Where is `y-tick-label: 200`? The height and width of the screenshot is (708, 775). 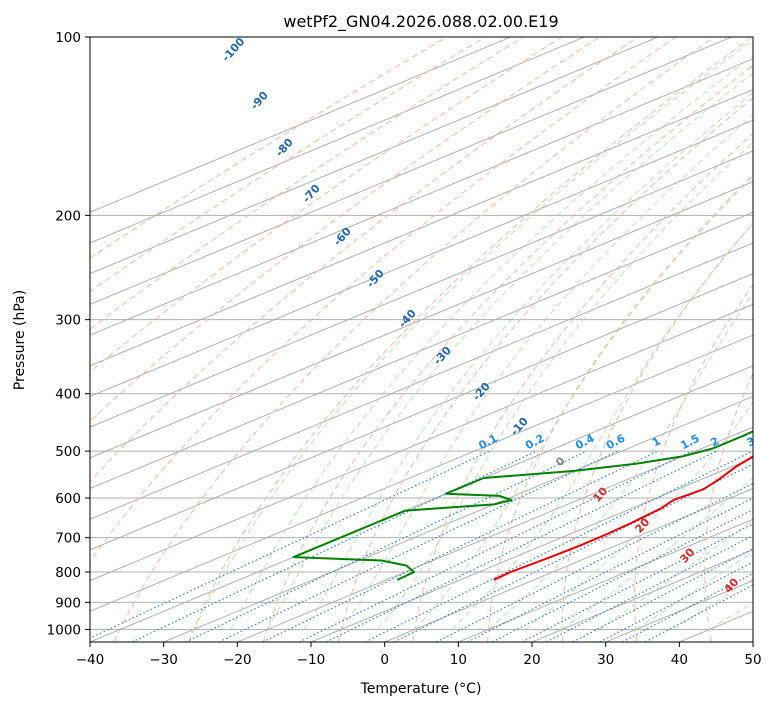 y-tick-label: 200 is located at coordinates (68, 216).